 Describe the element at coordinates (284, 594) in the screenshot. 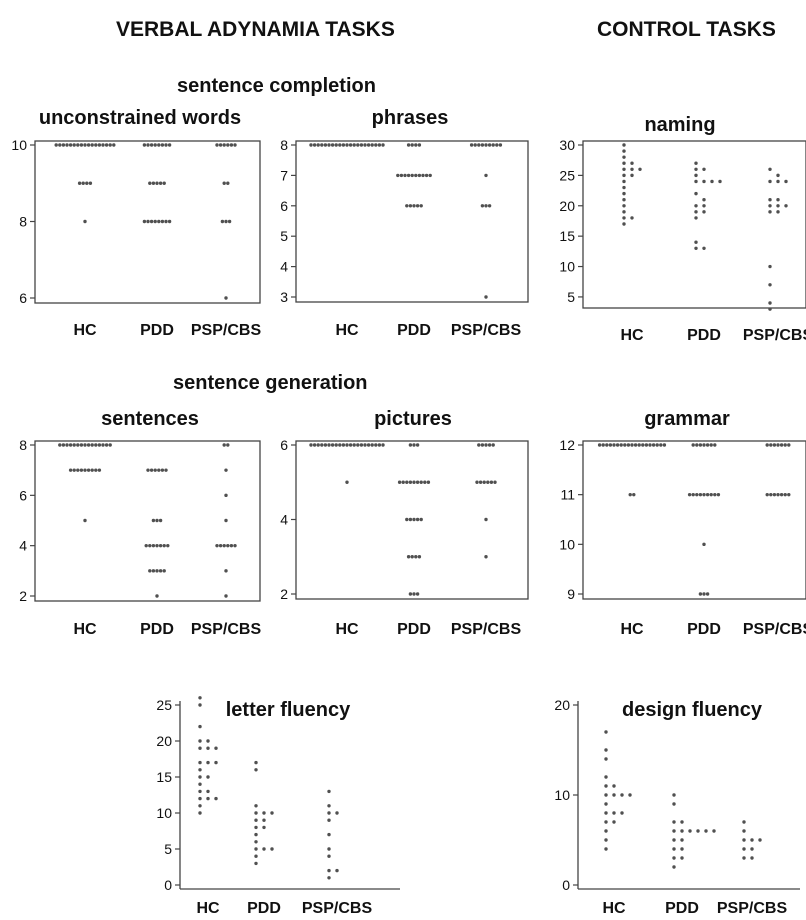

I see `pictures-y-tick-label: 2` at that location.